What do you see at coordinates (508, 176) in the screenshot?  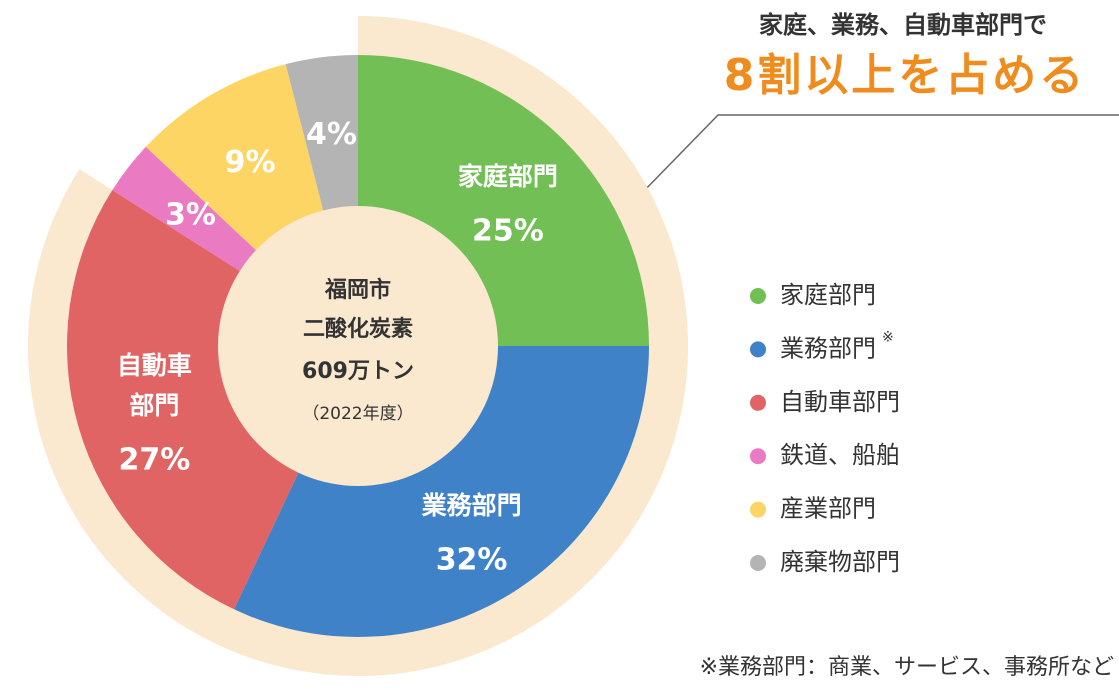 I see `slice-name: 家庭部門` at bounding box center [508, 176].